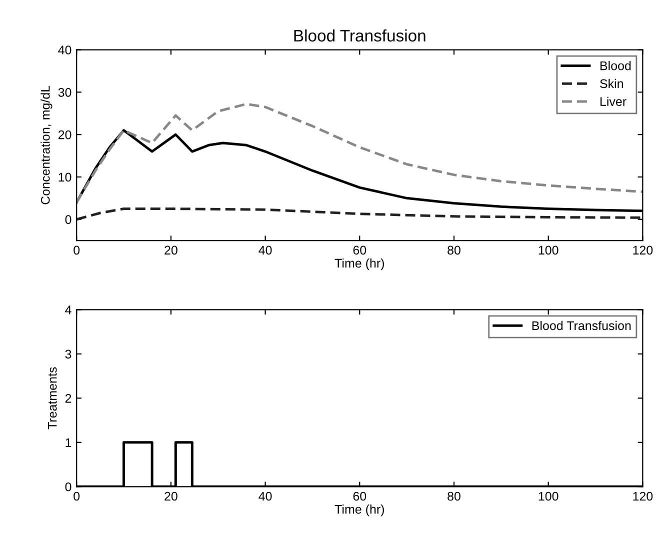 Image resolution: width=666 pixels, height=553 pixels. What do you see at coordinates (611, 83) in the screenshot?
I see `legend-label: Skin` at bounding box center [611, 83].